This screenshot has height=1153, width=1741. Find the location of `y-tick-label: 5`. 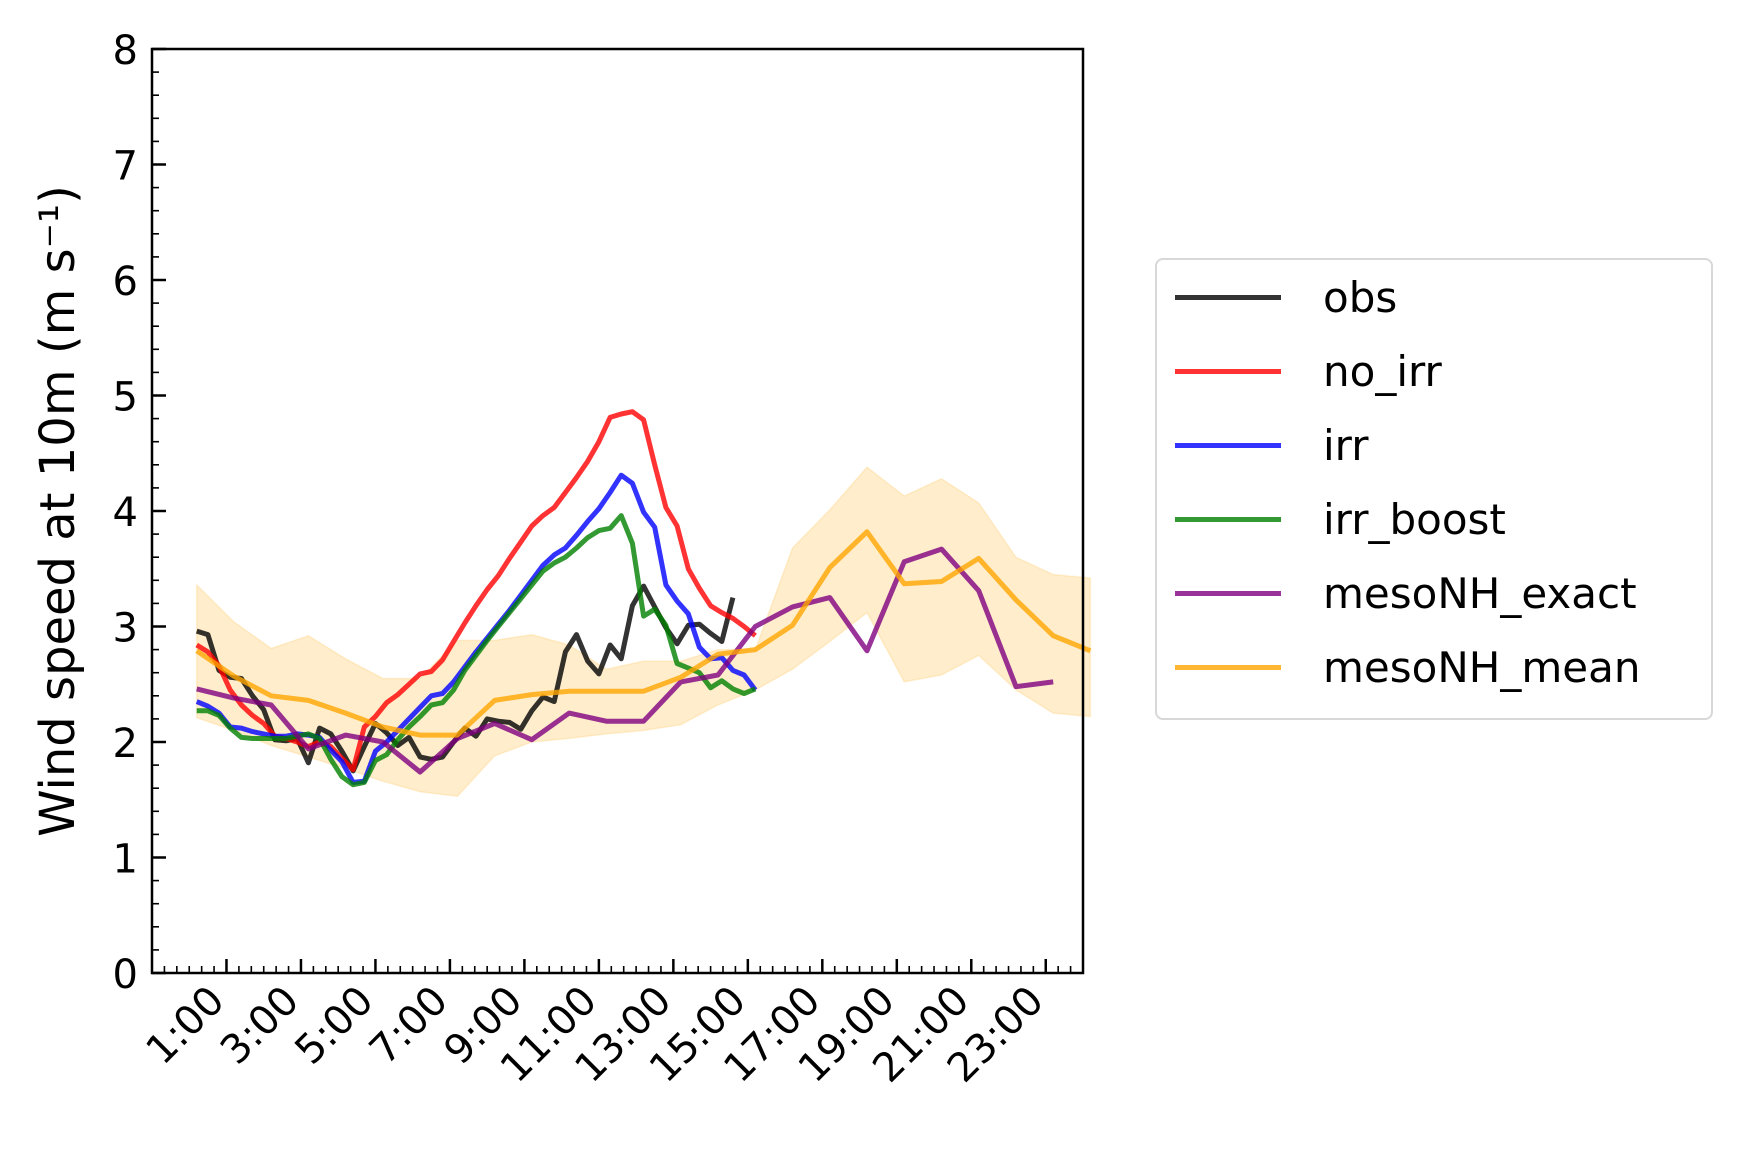

y-tick-label: 5 is located at coordinates (125, 398).